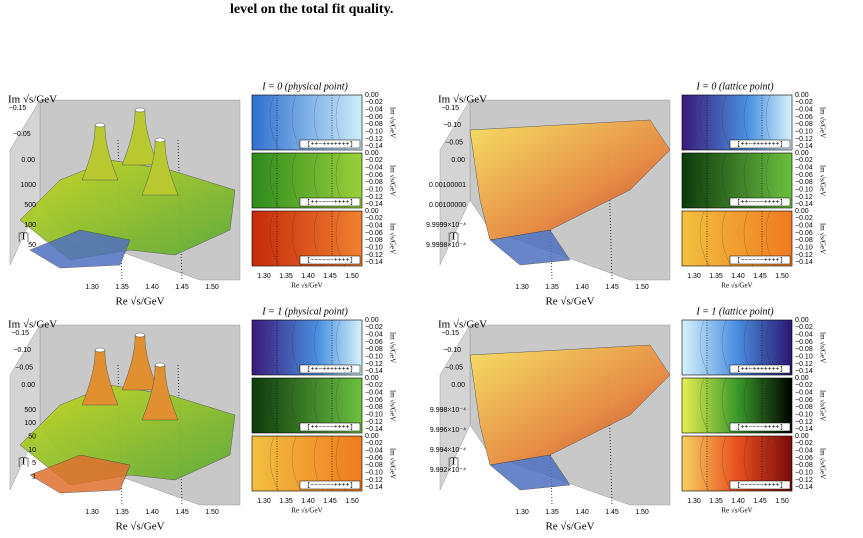 The image size is (863, 538). I want to click on abs-tick-label: 50, so click(32, 437).